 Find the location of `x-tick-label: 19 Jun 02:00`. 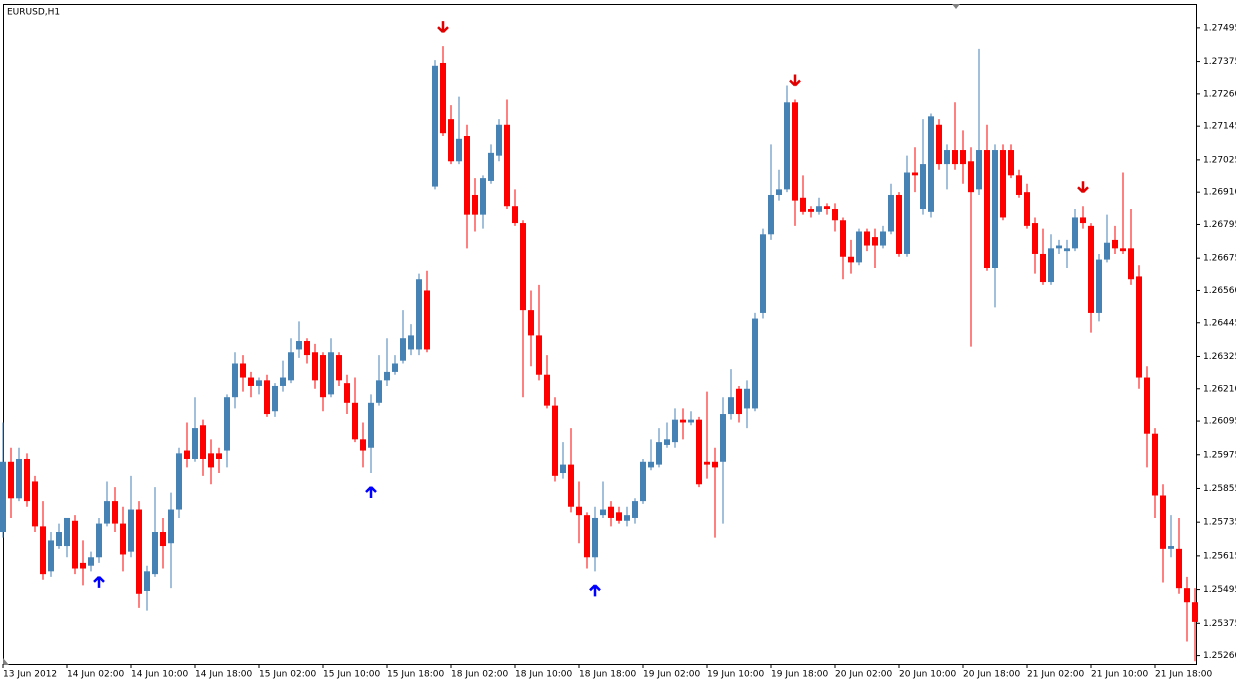

x-tick-label: 19 Jun 02:00 is located at coordinates (671, 675).